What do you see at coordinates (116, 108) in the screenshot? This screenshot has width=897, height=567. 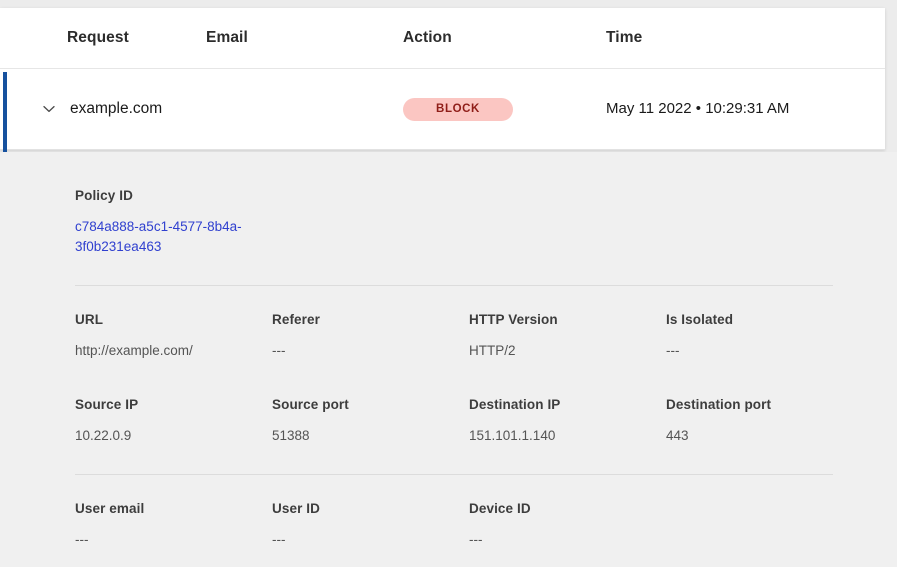 I see `request-host: example.com` at bounding box center [116, 108].